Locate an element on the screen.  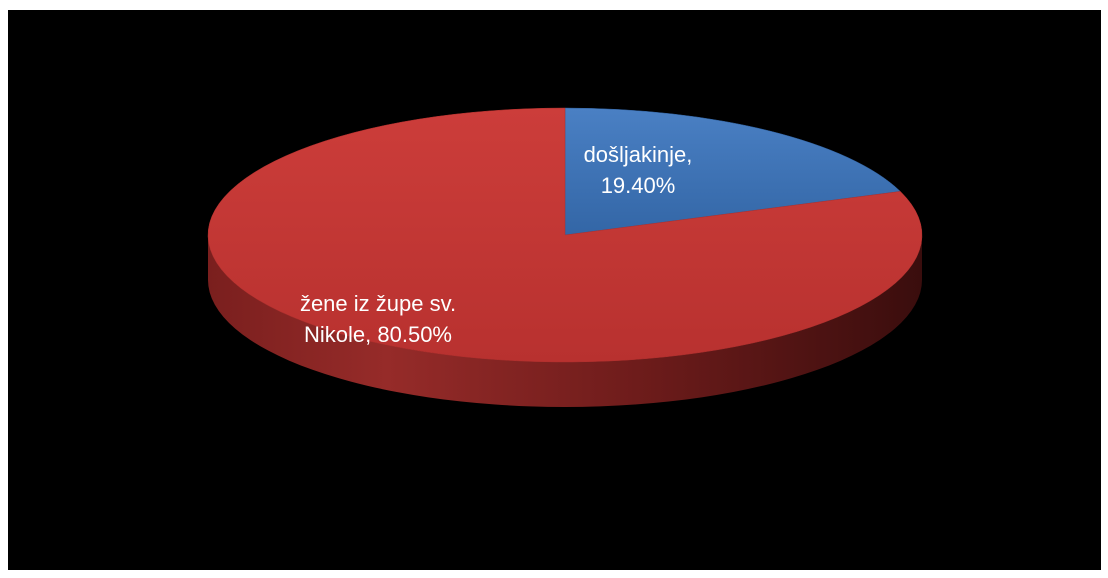
slice-percent: 80.50% is located at coordinates (414, 334).